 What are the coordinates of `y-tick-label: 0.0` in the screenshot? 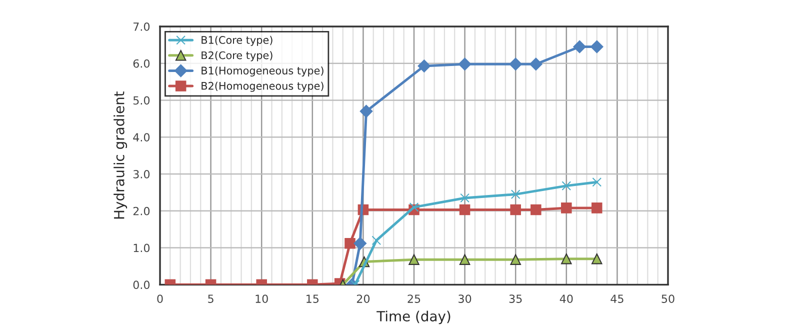 It's located at (141, 285).